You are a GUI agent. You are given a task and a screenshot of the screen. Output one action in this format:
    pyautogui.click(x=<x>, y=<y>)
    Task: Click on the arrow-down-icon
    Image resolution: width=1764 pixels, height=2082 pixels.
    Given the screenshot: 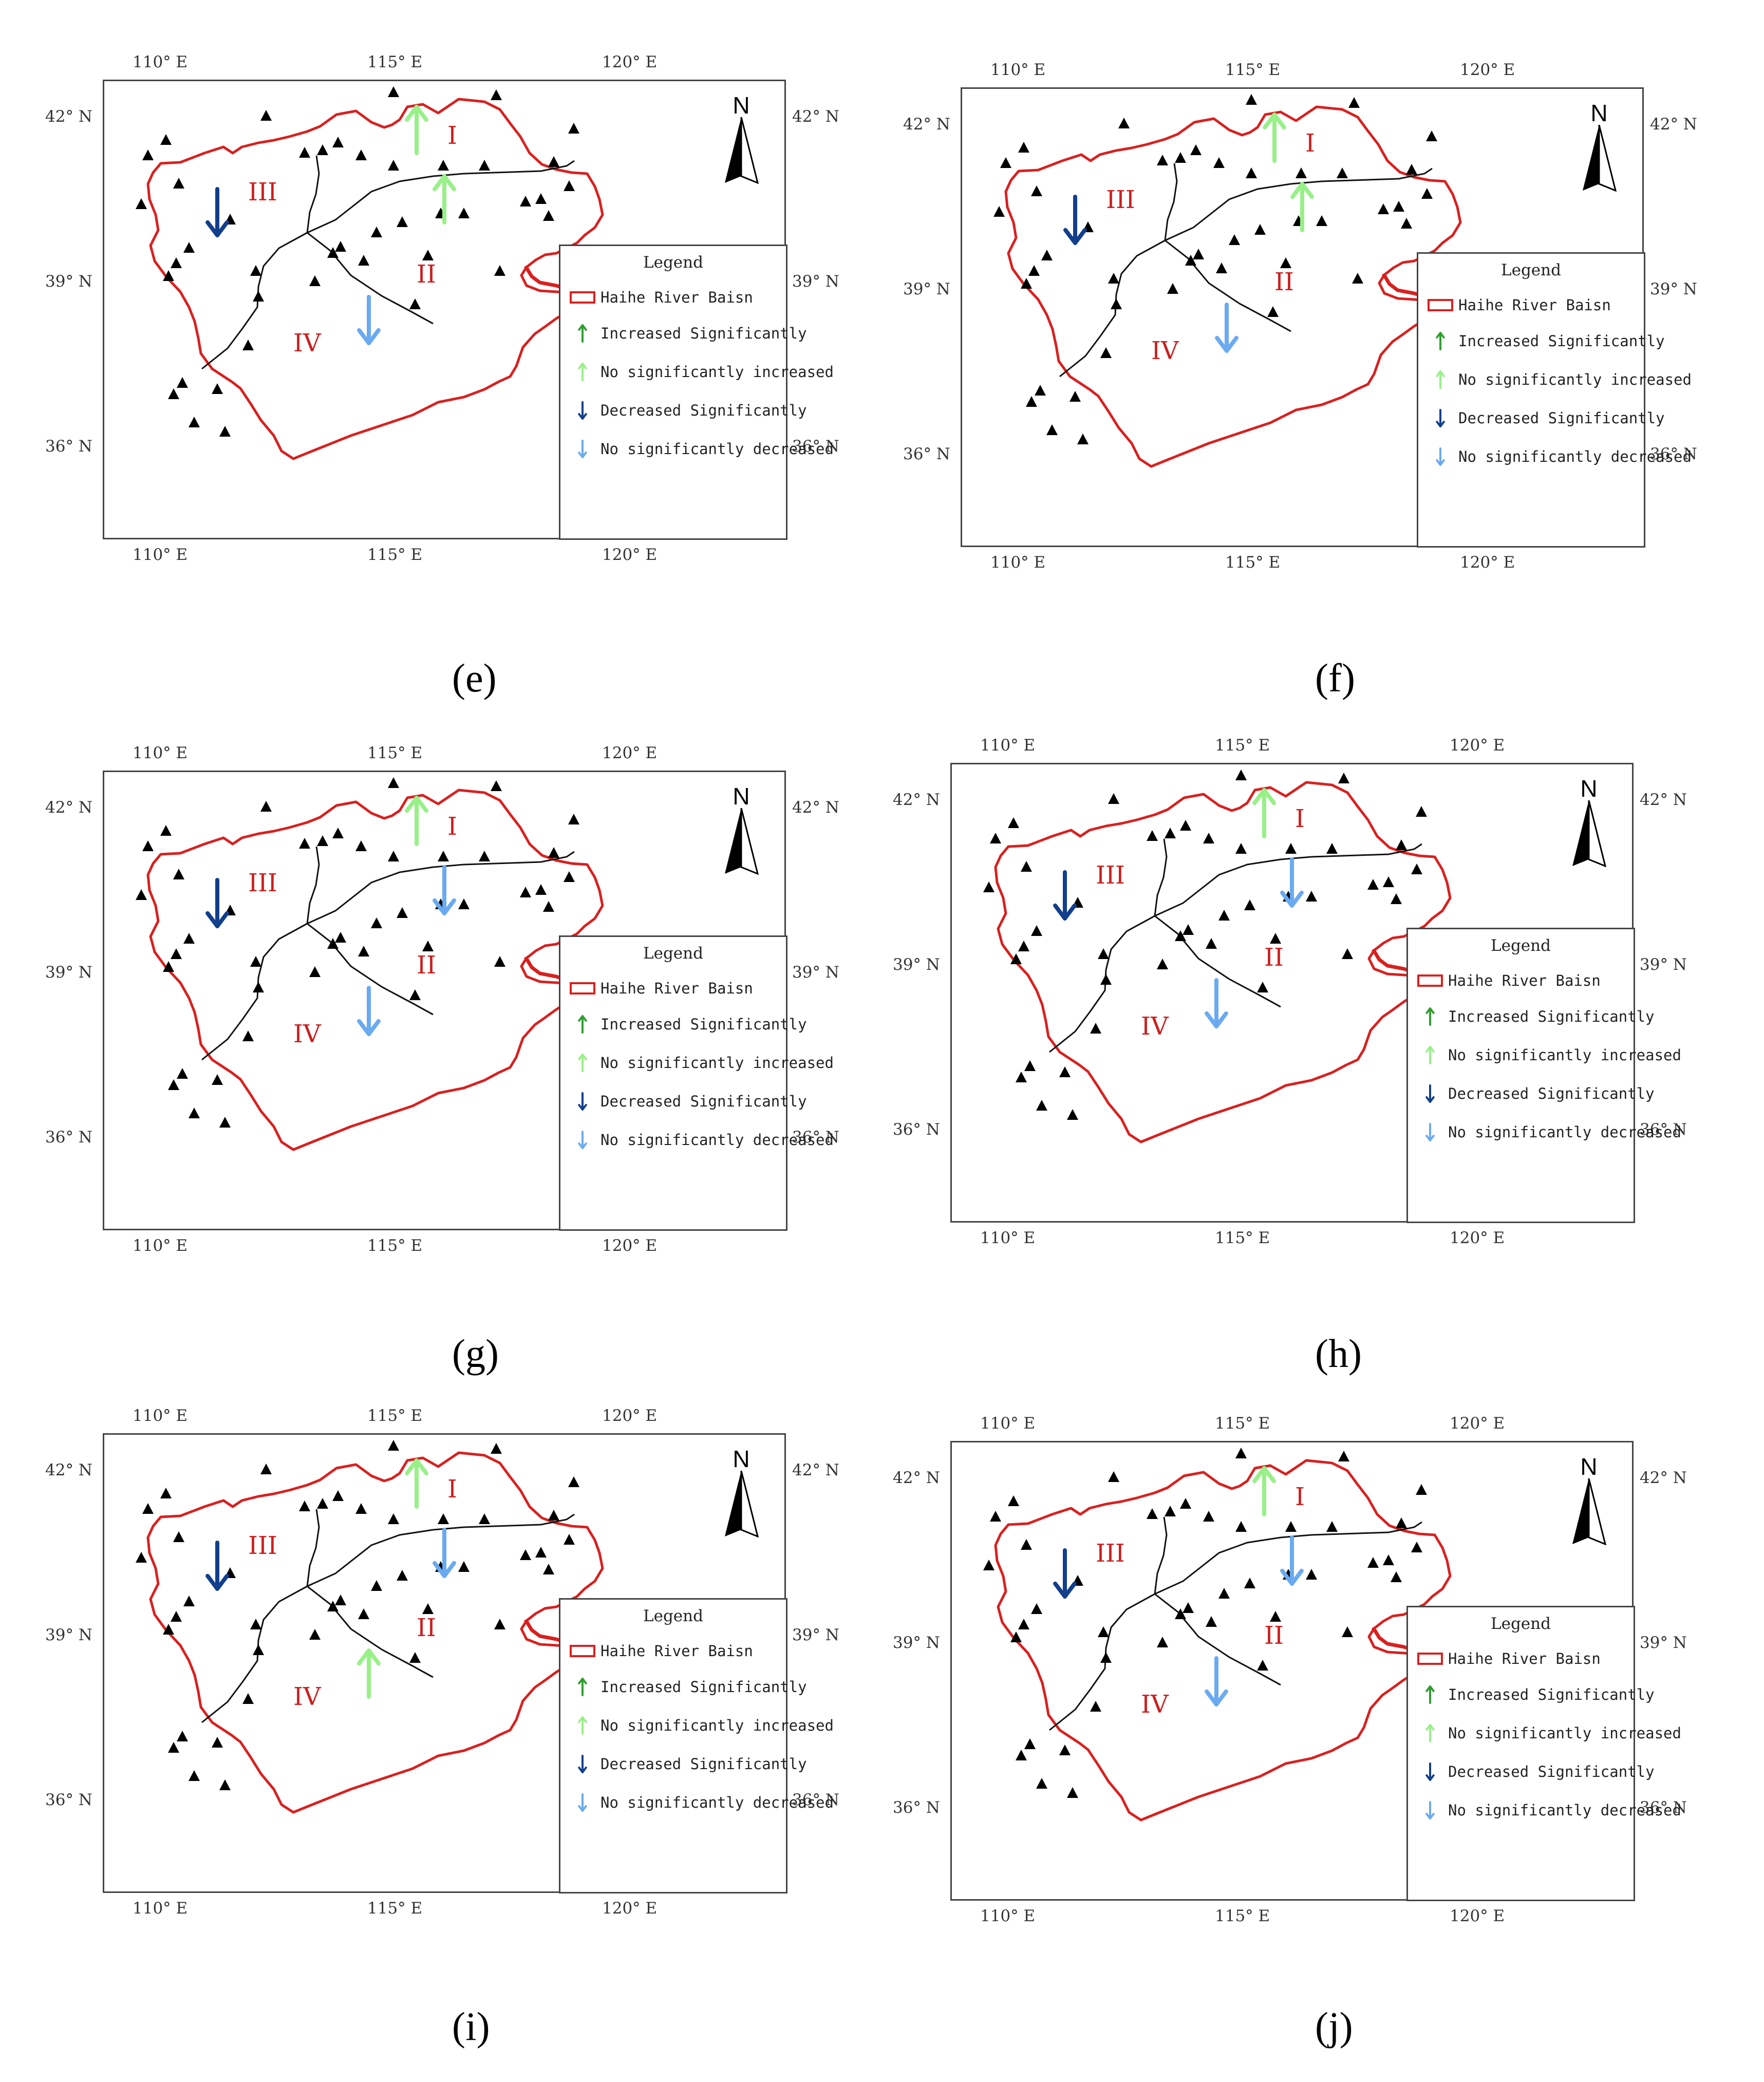 What is the action you would take?
    pyautogui.click(x=582, y=1802)
    